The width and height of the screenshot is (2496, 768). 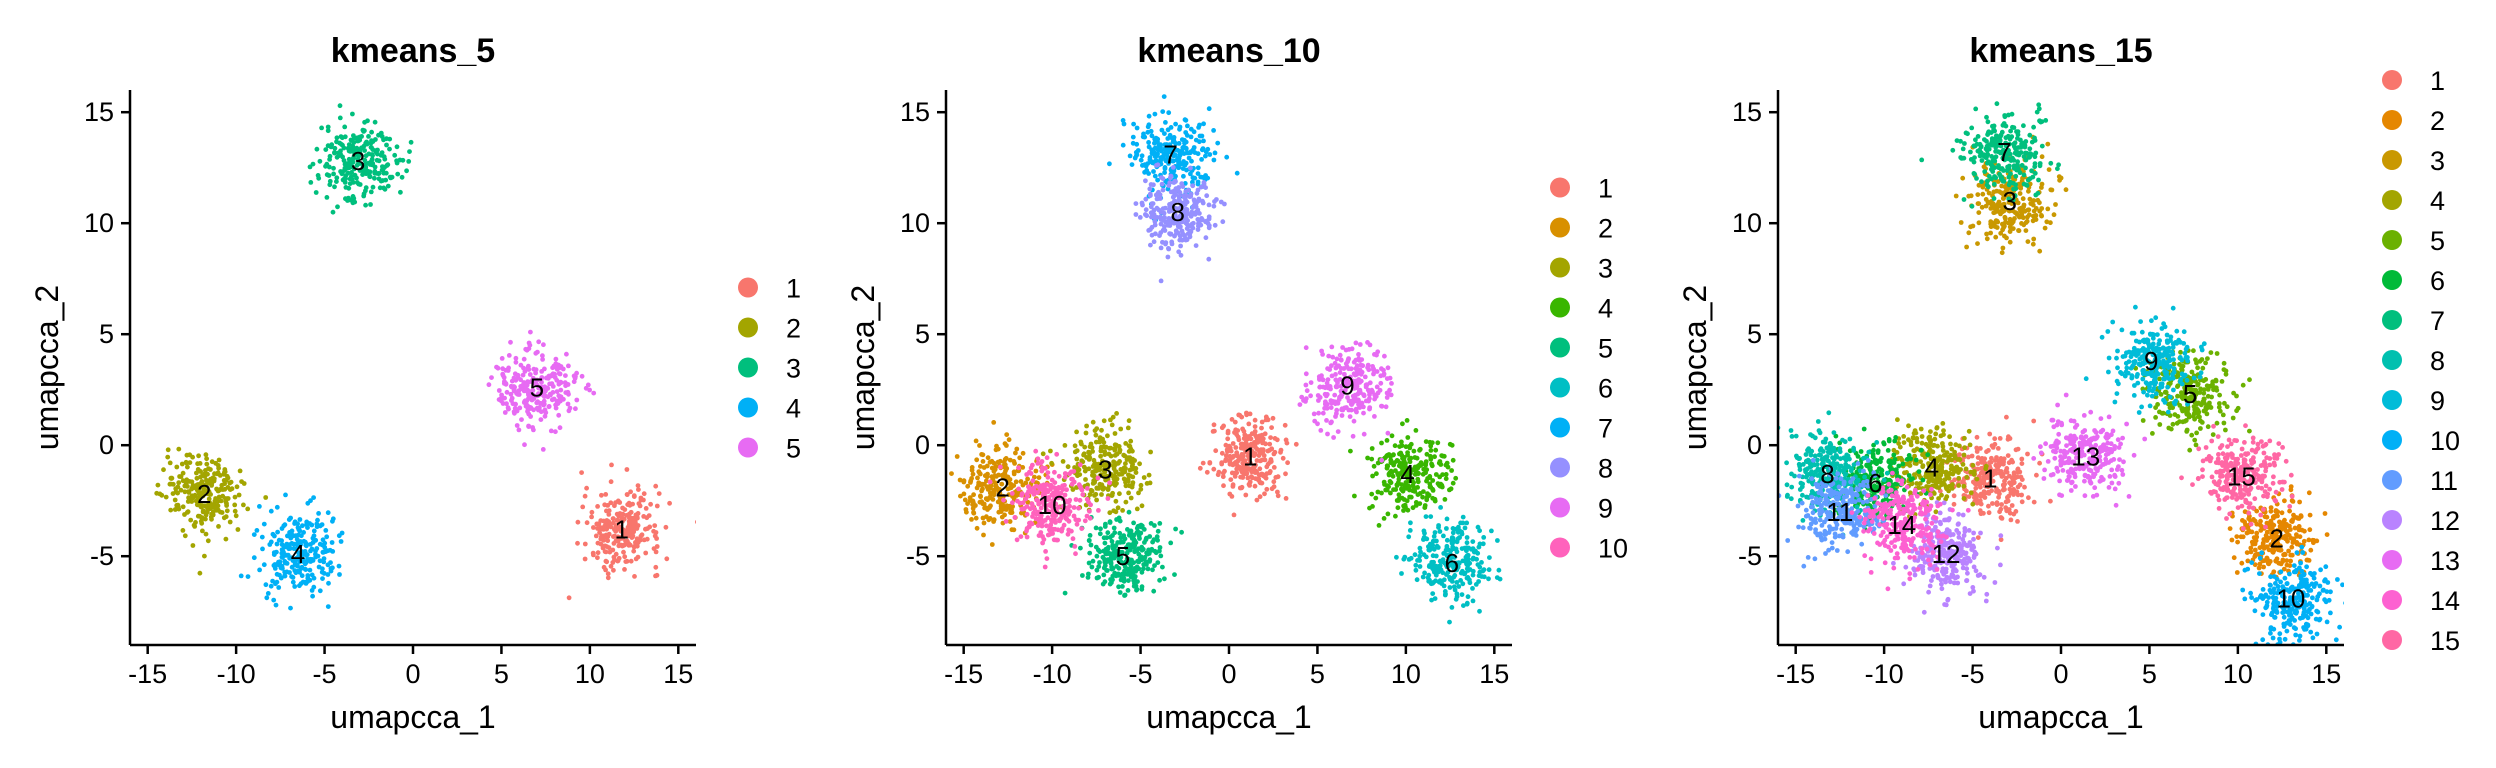 What do you see at coordinates (106, 334) in the screenshot?
I see `y-tick-label: 5` at bounding box center [106, 334].